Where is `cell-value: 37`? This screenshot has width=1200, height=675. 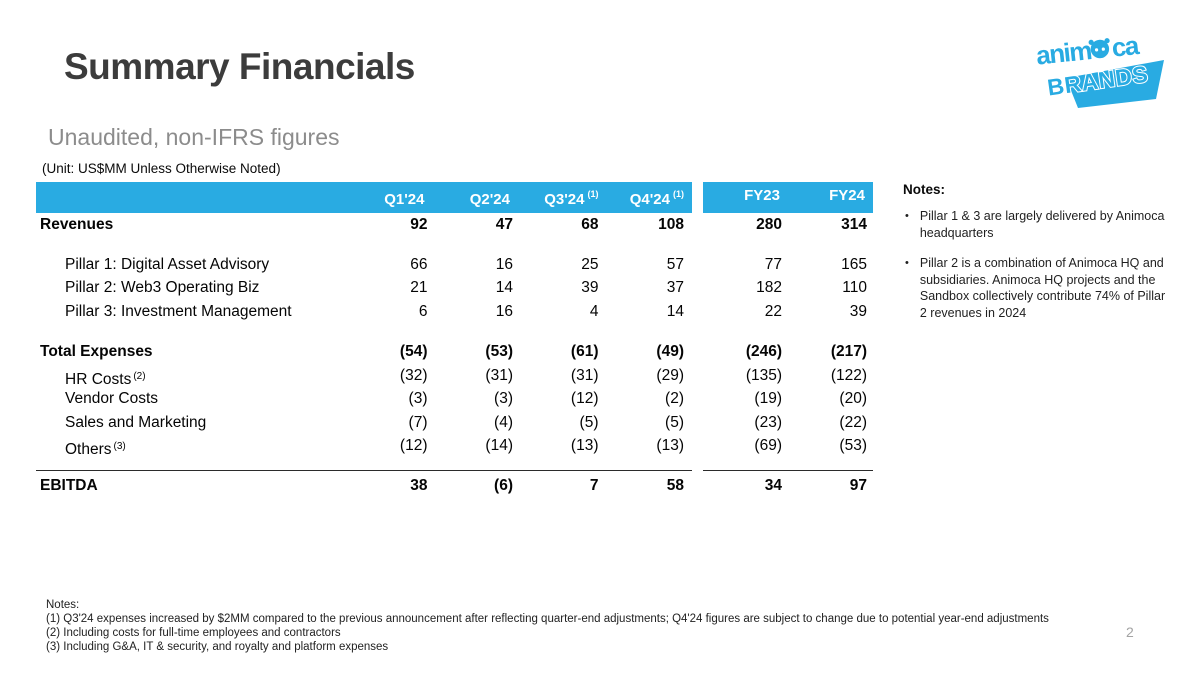 cell-value: 37 is located at coordinates (675, 287).